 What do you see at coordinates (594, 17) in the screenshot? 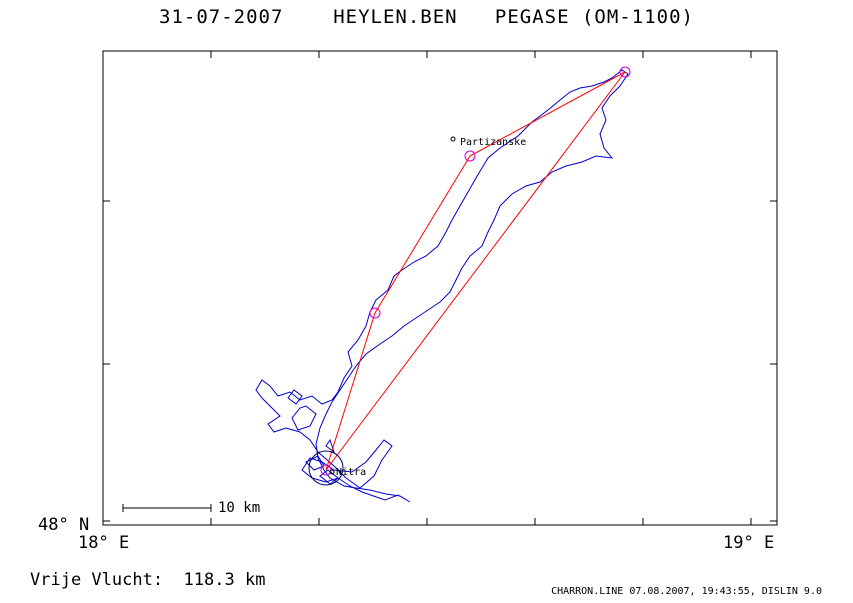
I see `glider-name: PEGASE (OM-1100)` at bounding box center [594, 17].